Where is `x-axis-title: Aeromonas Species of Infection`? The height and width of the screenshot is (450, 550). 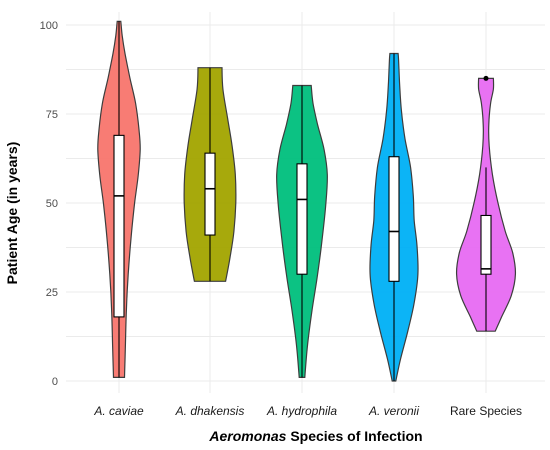 x-axis-title: Aeromonas Species of Infection is located at coordinates (315, 436).